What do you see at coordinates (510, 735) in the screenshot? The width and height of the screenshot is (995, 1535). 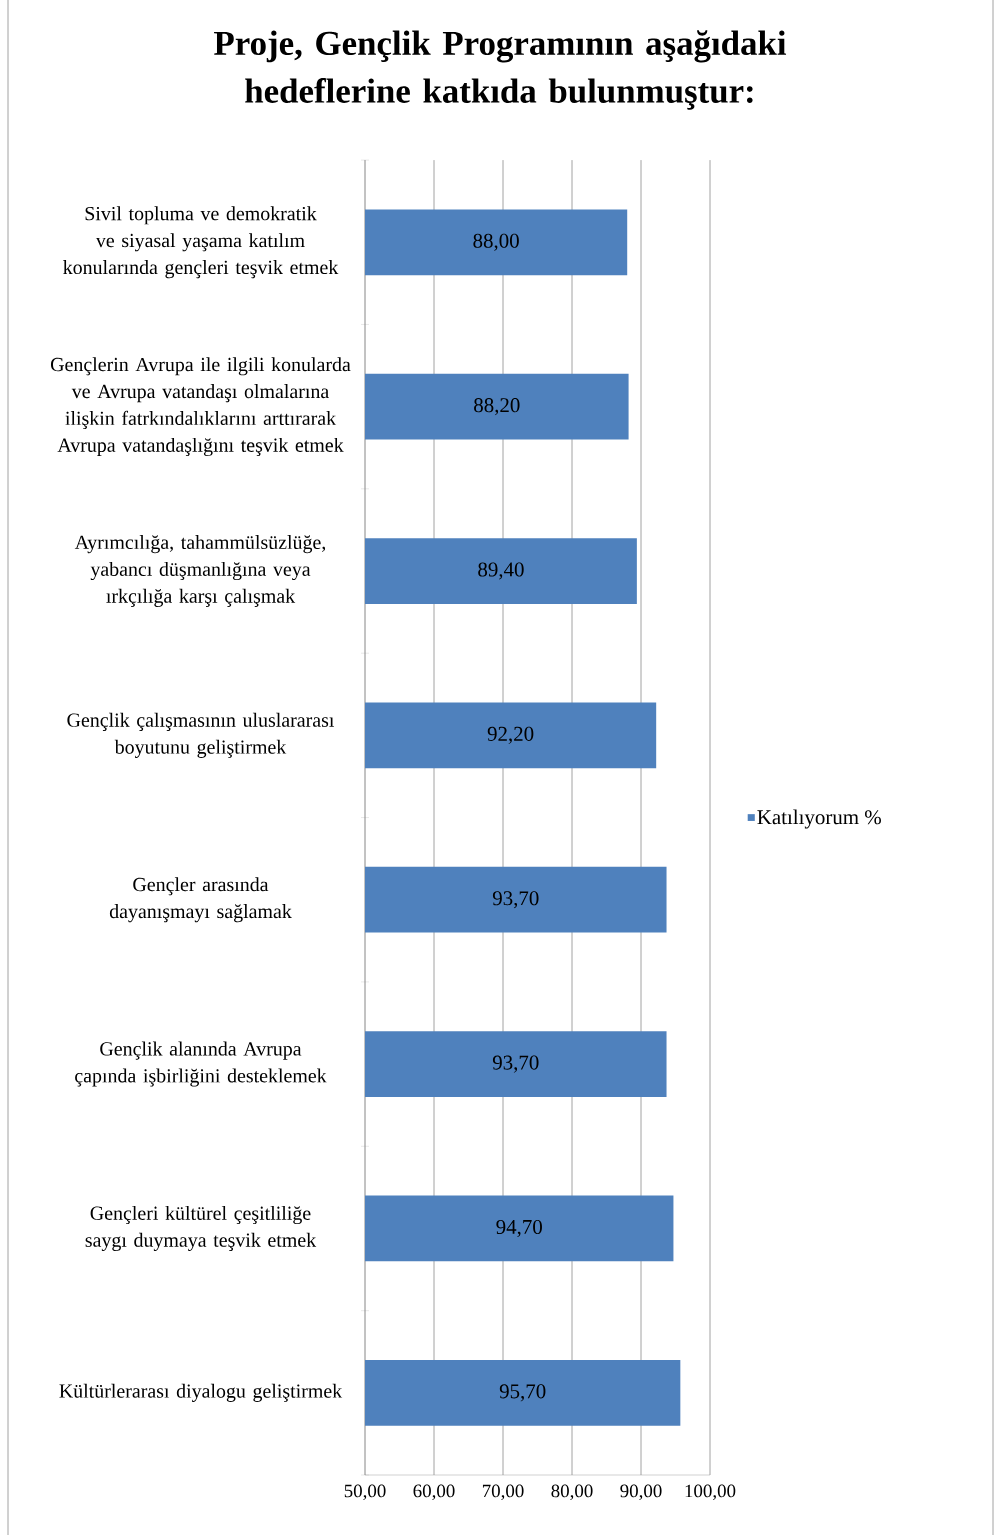 I see `data-label: 92,20` at bounding box center [510, 735].